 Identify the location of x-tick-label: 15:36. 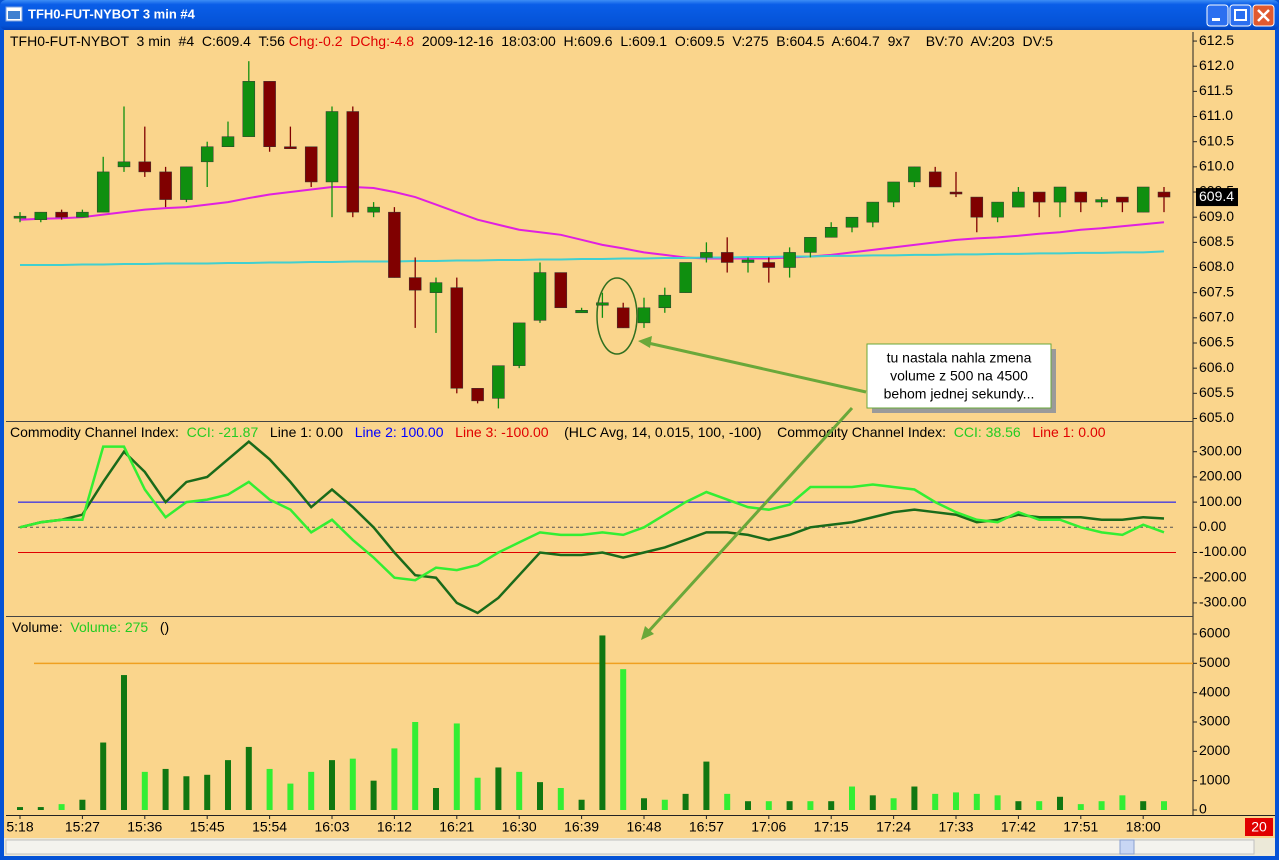
(144, 827).